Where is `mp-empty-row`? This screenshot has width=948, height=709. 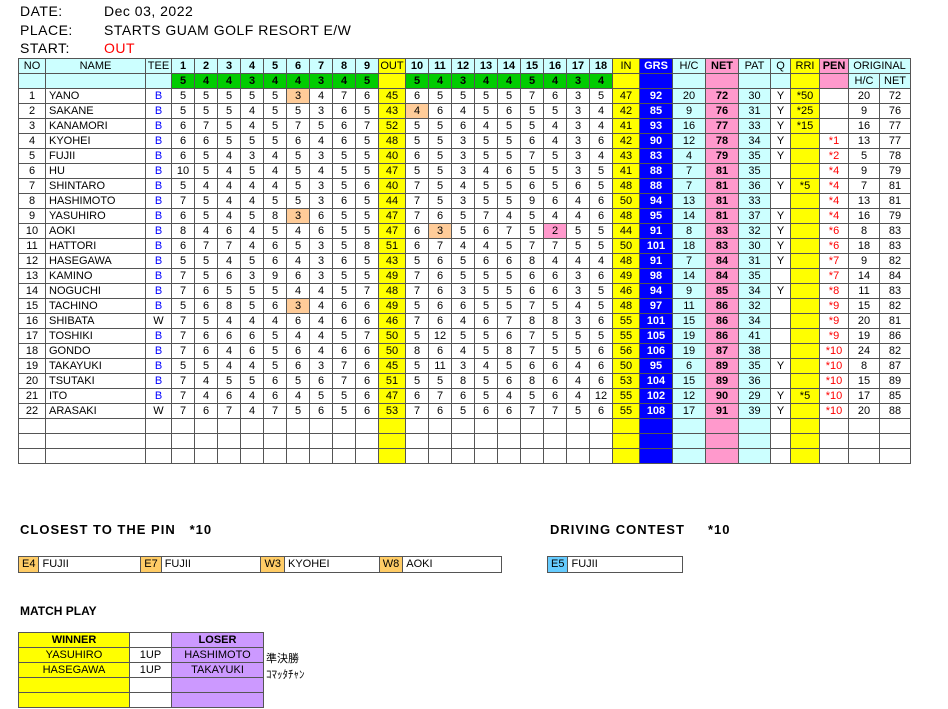 mp-empty-row is located at coordinates (141, 700).